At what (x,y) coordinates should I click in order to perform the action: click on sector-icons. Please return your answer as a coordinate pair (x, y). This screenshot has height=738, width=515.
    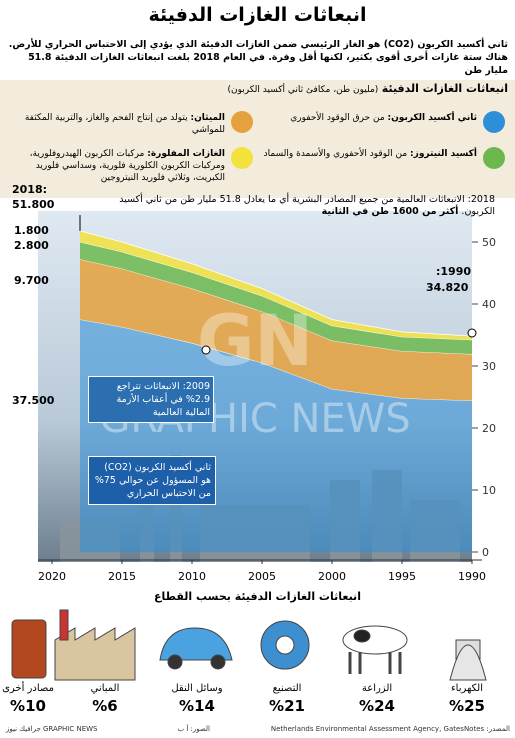
    Looking at the image, I should click on (249, 645).